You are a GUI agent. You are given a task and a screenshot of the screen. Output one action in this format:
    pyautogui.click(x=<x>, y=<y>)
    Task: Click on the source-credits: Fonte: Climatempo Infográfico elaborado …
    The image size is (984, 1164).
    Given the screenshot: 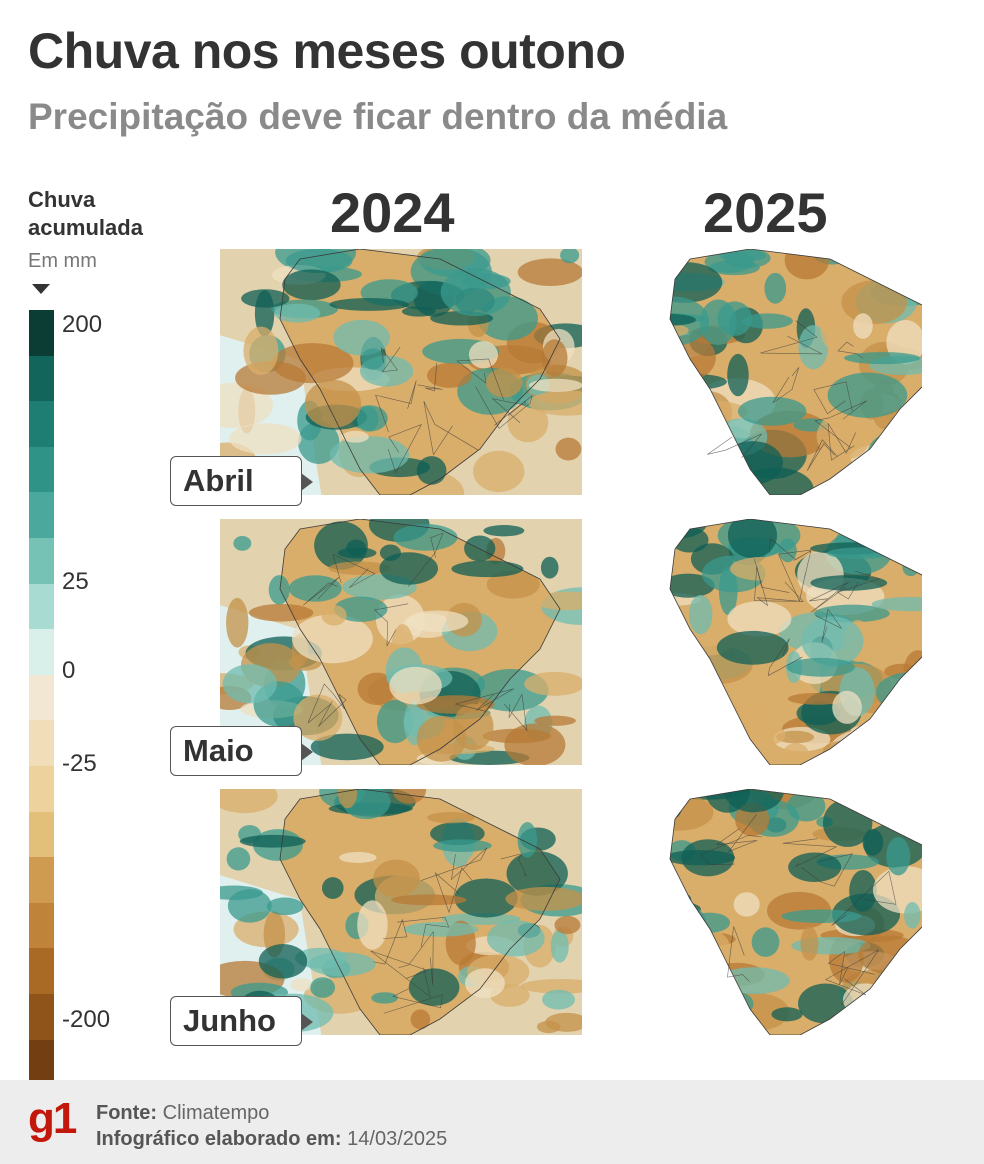 What is the action you would take?
    pyautogui.click(x=271, y=1126)
    